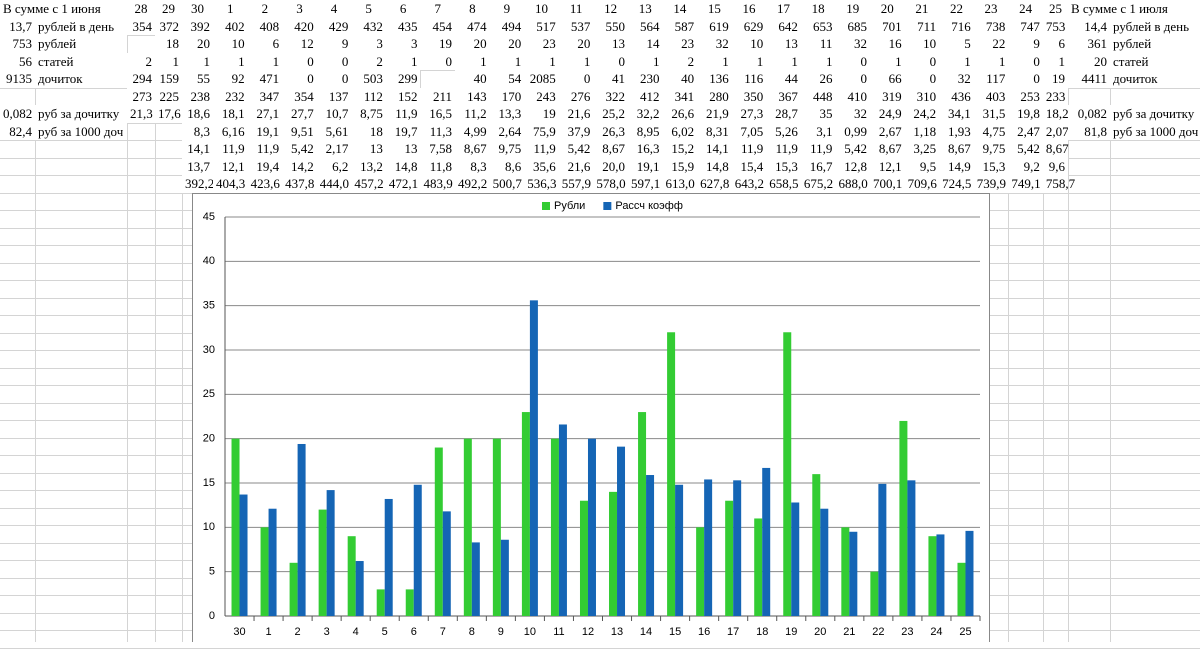  I want to click on data-cell: 1,18, so click(922, 131).